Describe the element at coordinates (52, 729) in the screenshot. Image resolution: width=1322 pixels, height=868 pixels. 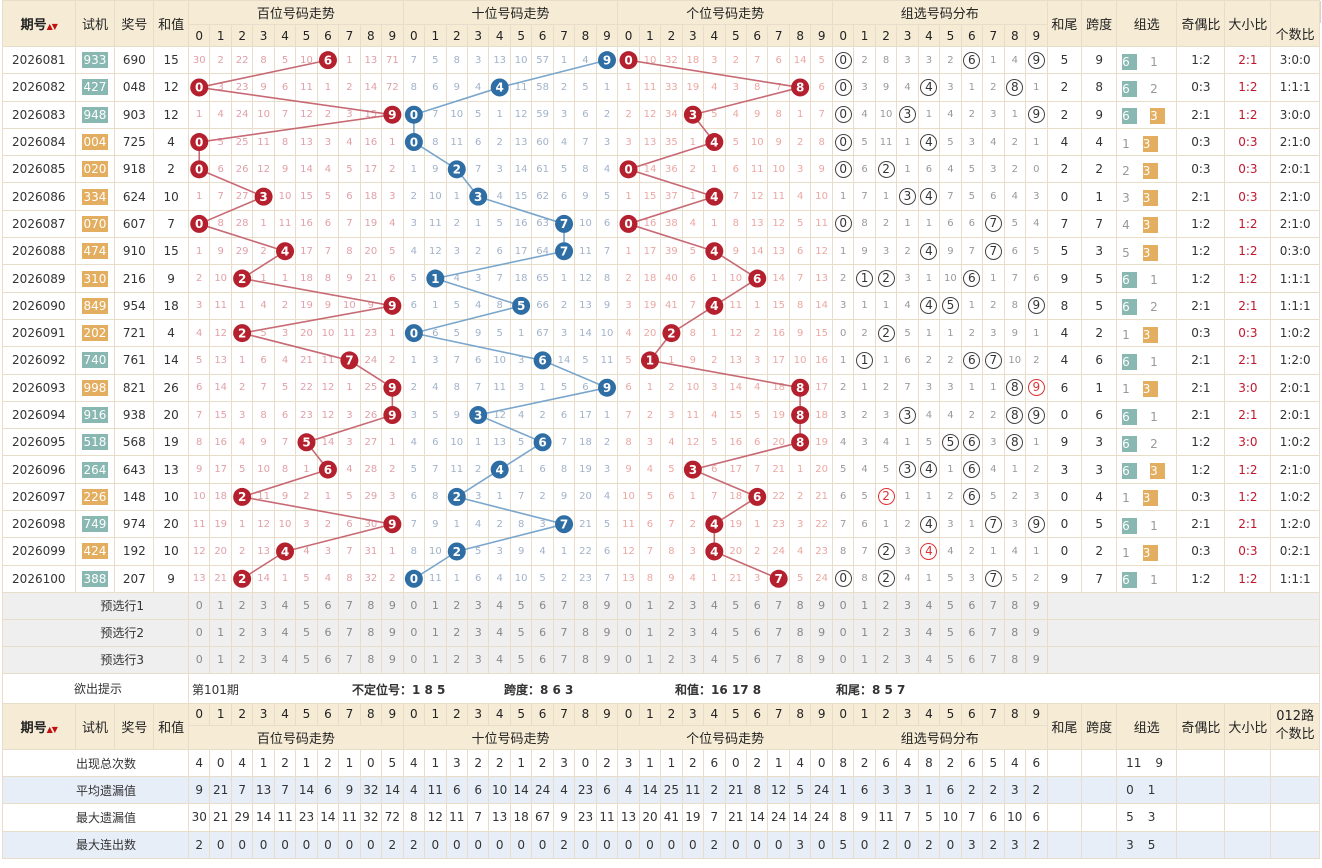
I see `sort-arrows-icon: ▲▼` at that location.